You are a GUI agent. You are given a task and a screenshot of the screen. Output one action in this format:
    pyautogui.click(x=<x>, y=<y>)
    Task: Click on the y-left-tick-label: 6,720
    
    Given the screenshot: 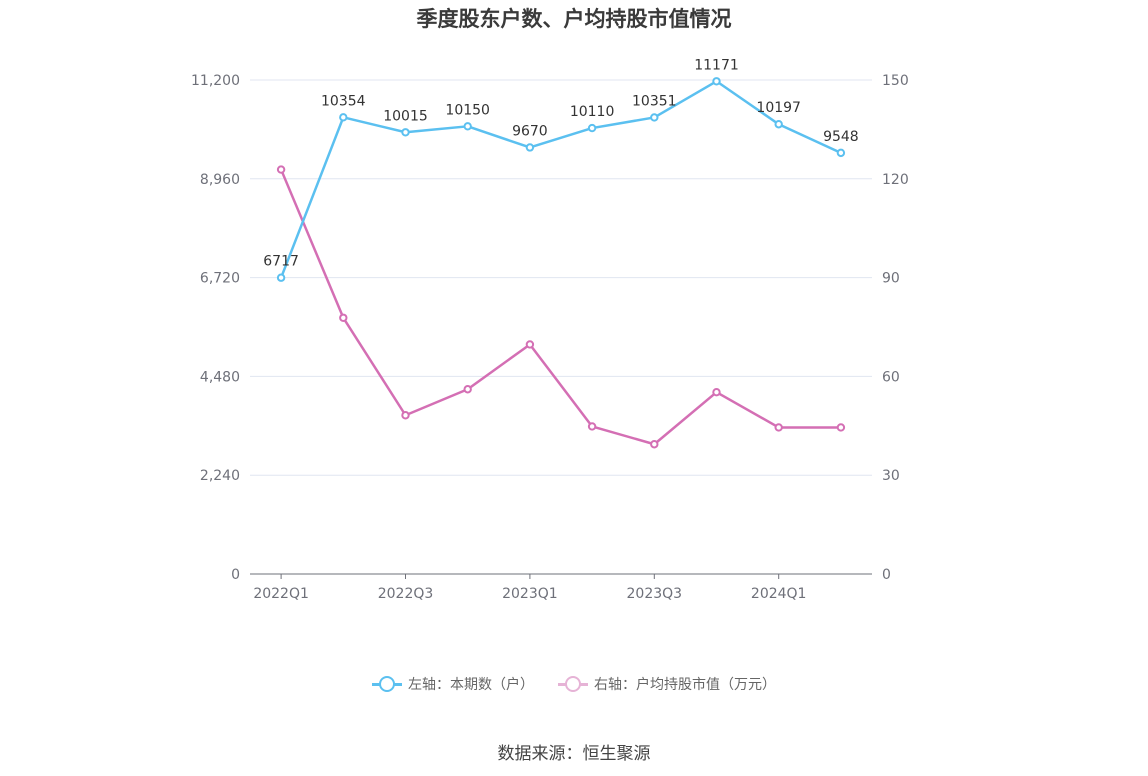 What is the action you would take?
    pyautogui.click(x=220, y=279)
    